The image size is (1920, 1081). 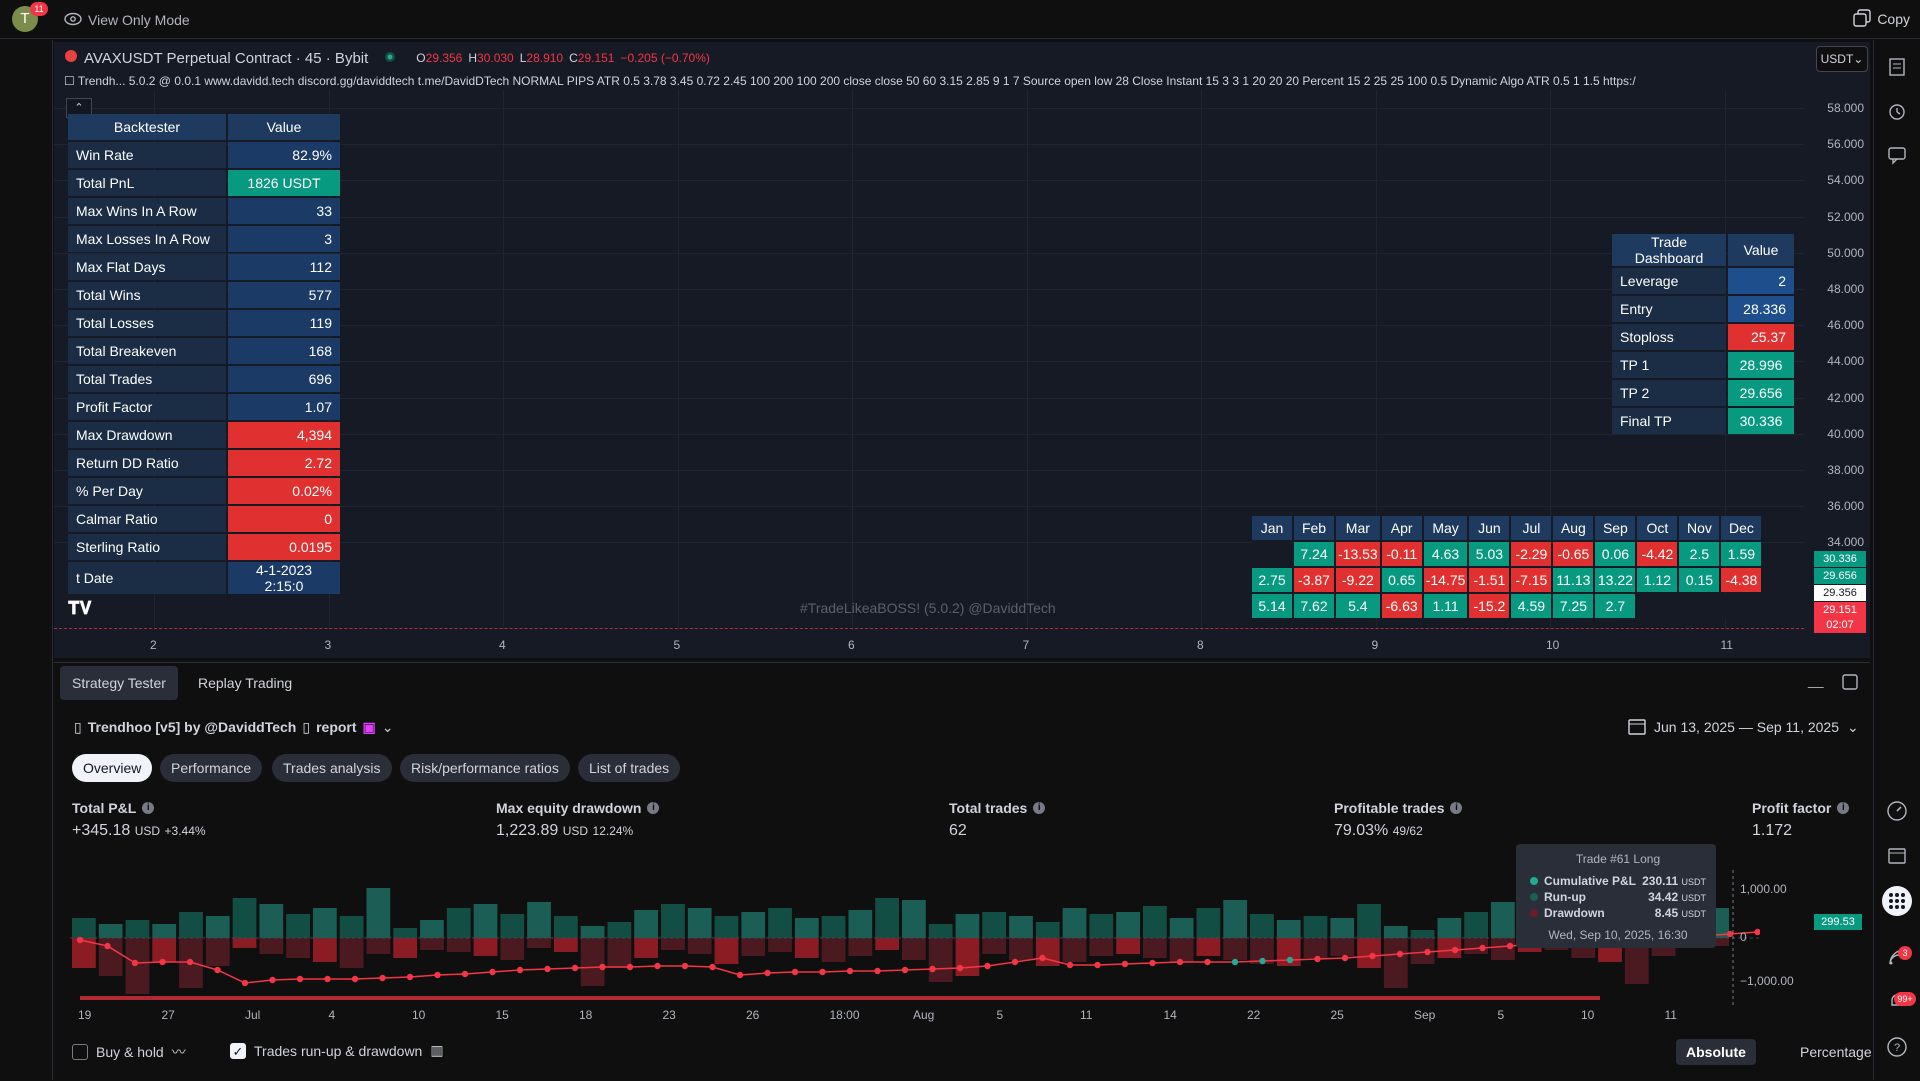 What do you see at coordinates (1897, 855) in the screenshot?
I see `calendar-icon` at bounding box center [1897, 855].